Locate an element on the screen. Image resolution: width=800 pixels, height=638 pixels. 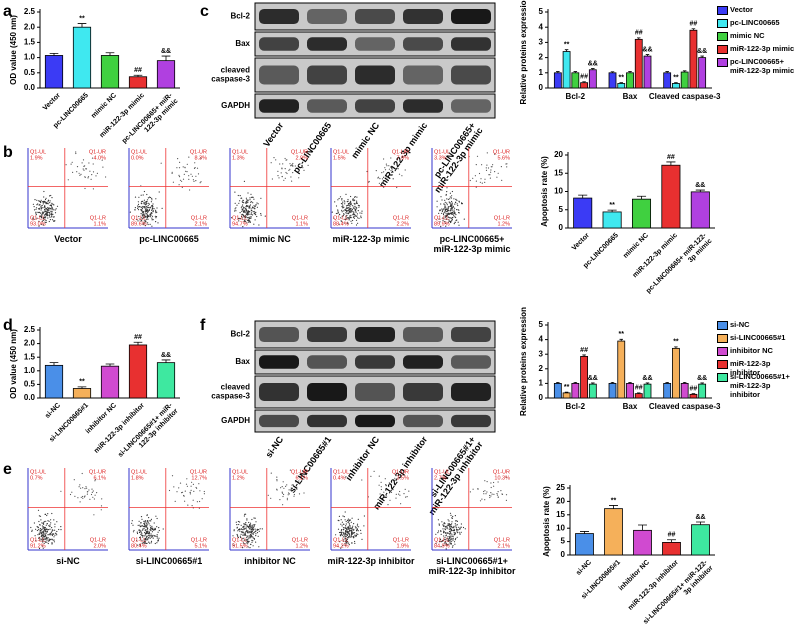
blot-row-label: GAPDH is located at coordinates (235, 420).